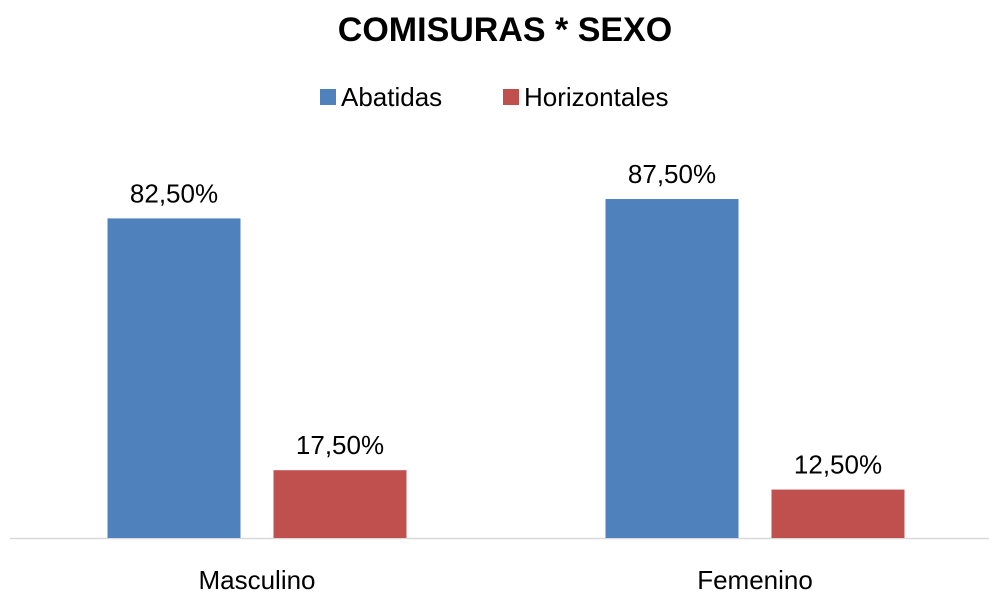  What do you see at coordinates (755, 578) in the screenshot?
I see `x-tick-label: Femenino` at bounding box center [755, 578].